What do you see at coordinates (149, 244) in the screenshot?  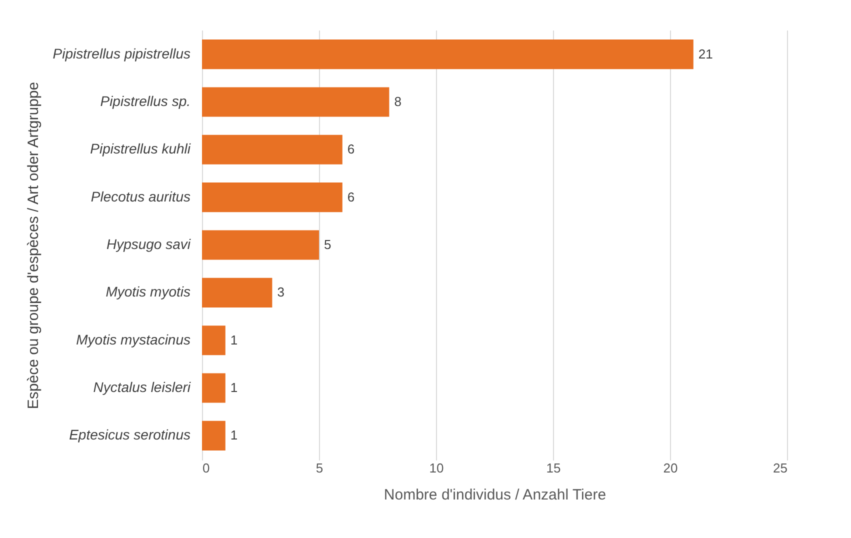 I see `y-tick-label: Hypsugo savi` at bounding box center [149, 244].